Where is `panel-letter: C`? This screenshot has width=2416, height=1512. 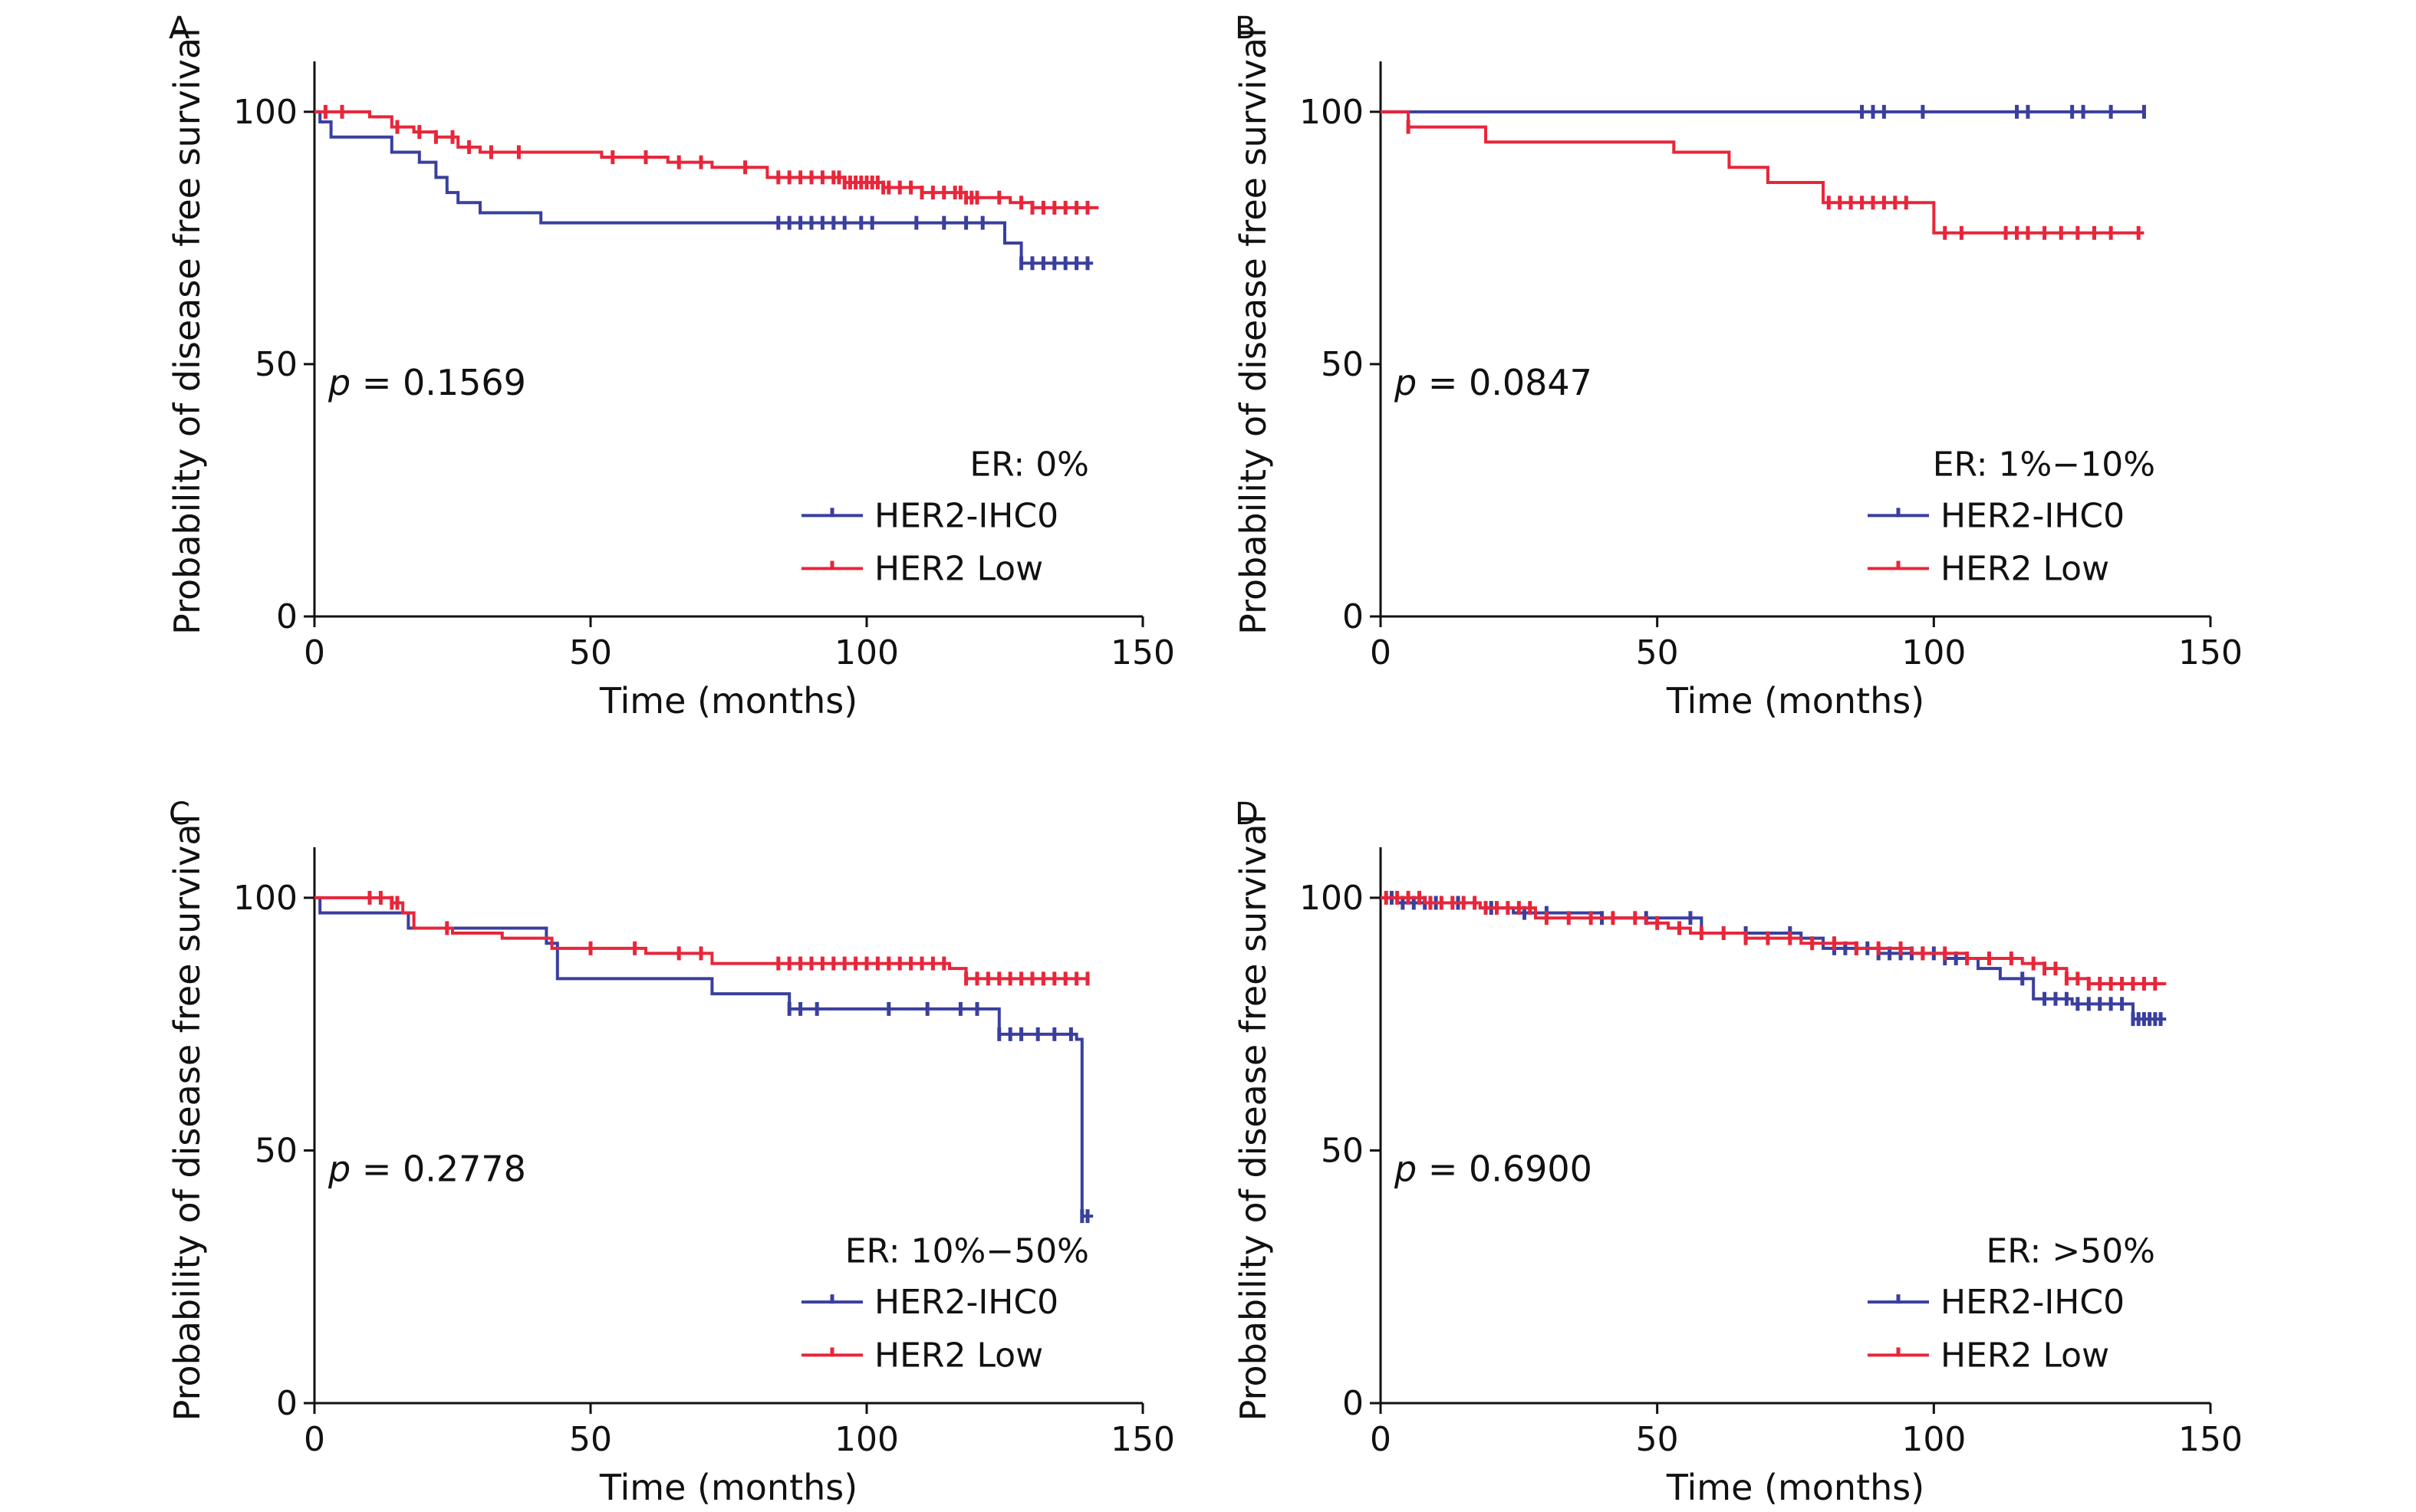
panel-letter: C is located at coordinates (179, 814).